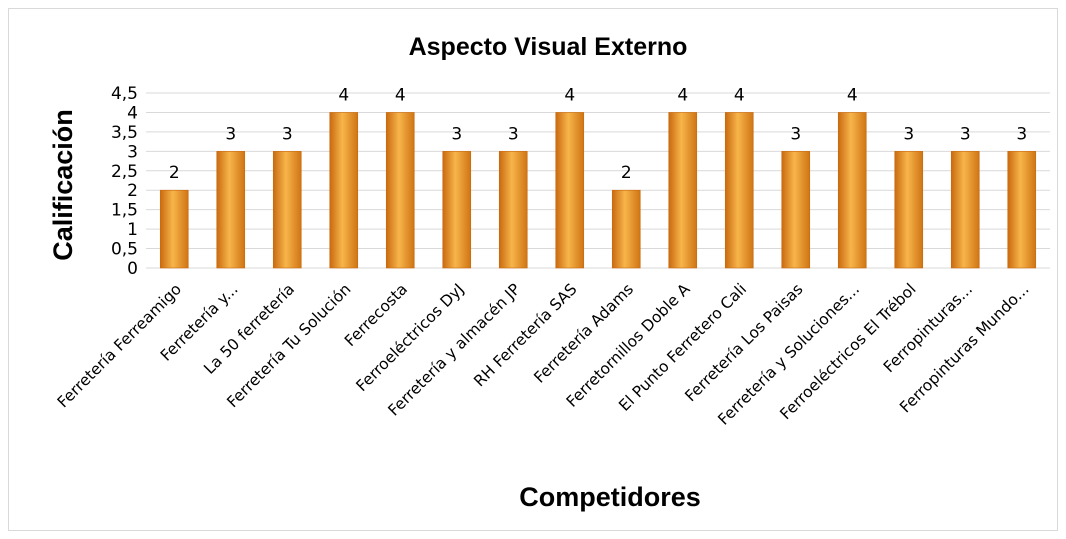  I want to click on x-axis-title: Competidores, so click(610, 497).